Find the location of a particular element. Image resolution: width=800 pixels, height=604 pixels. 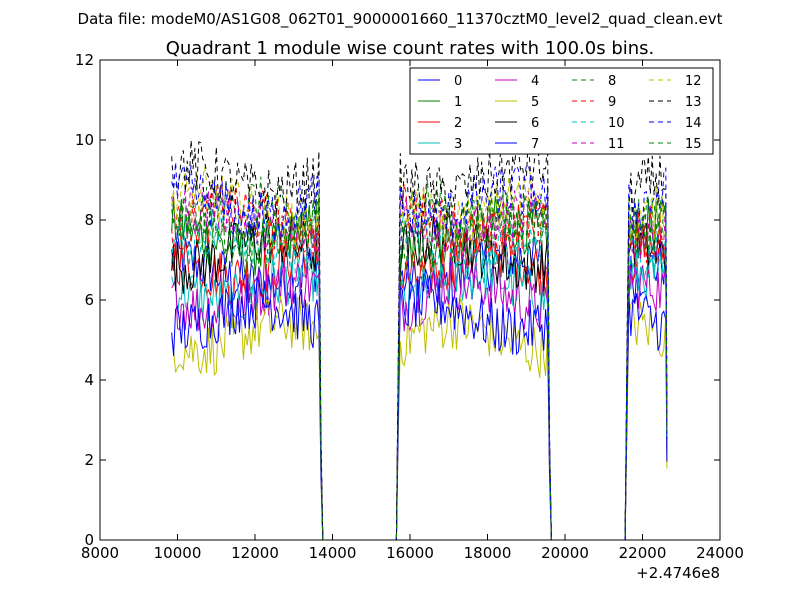

legend-label-11: 11 is located at coordinates (616, 144).